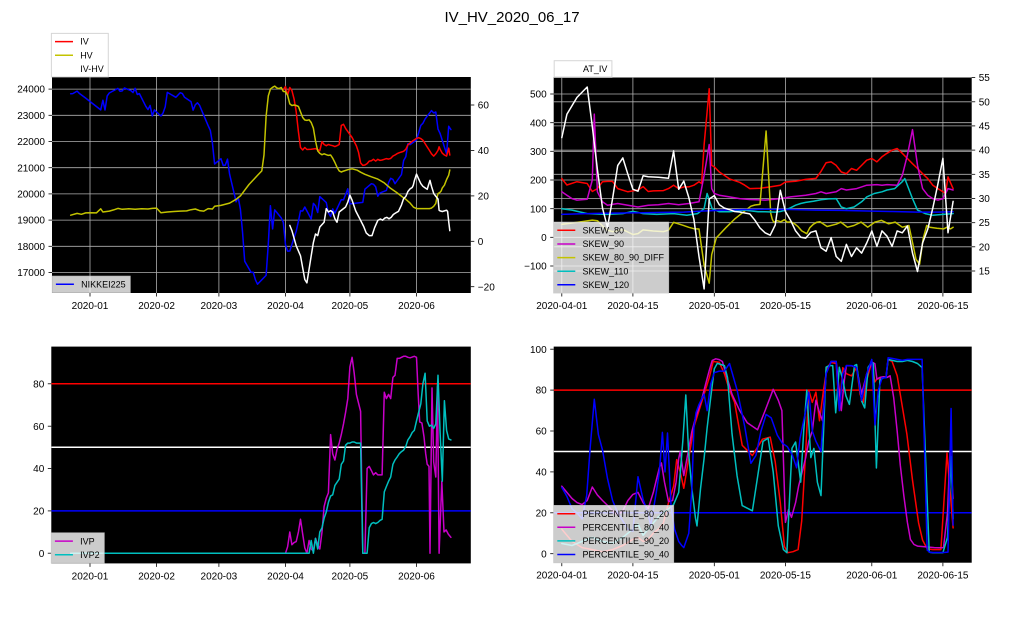  I want to click on svg-text: IVP, so click(87, 541).